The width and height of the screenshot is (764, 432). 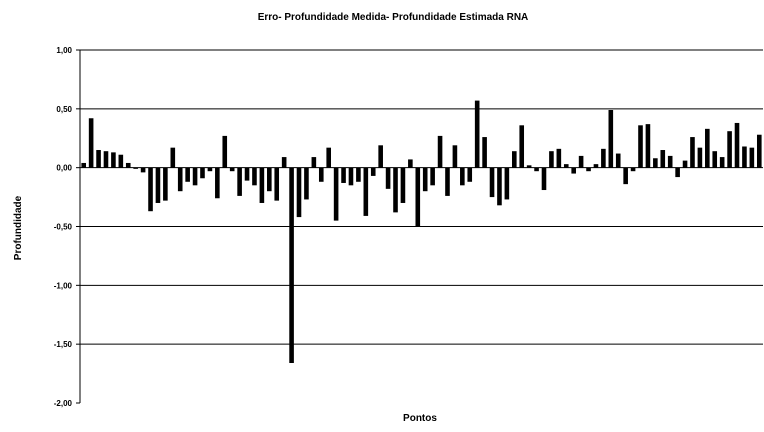 I want to click on y-tick-label: 1,00, so click(x=64, y=50).